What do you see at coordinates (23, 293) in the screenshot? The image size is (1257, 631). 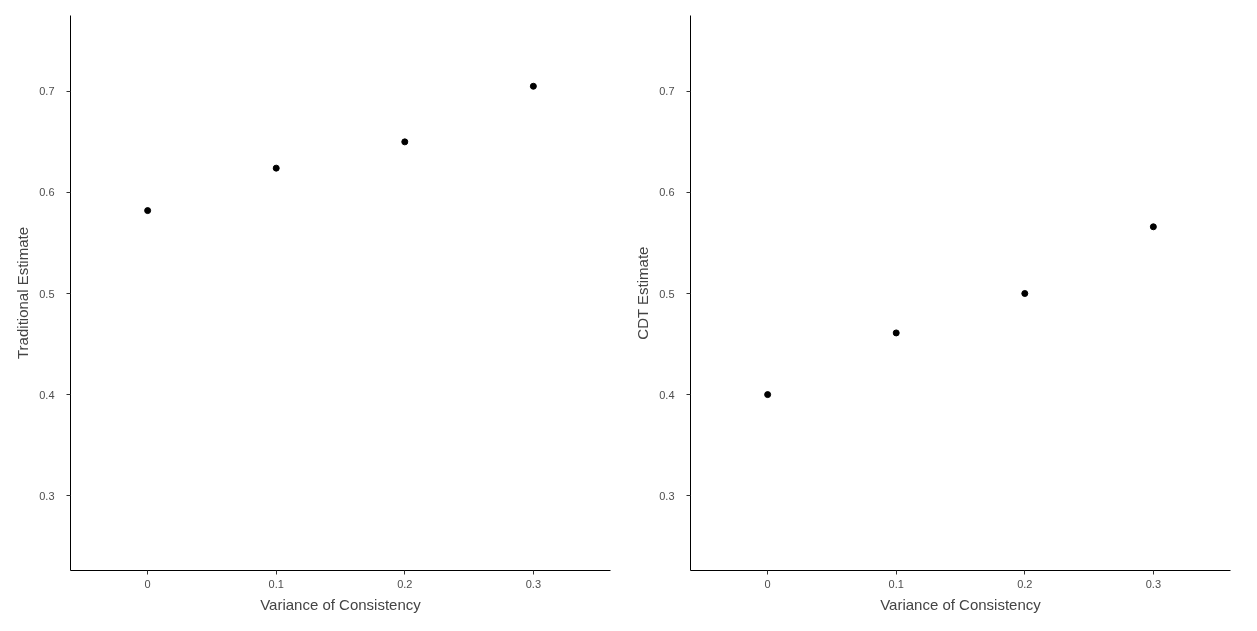 I see `y-axis-title: Traditional Estimate` at bounding box center [23, 293].